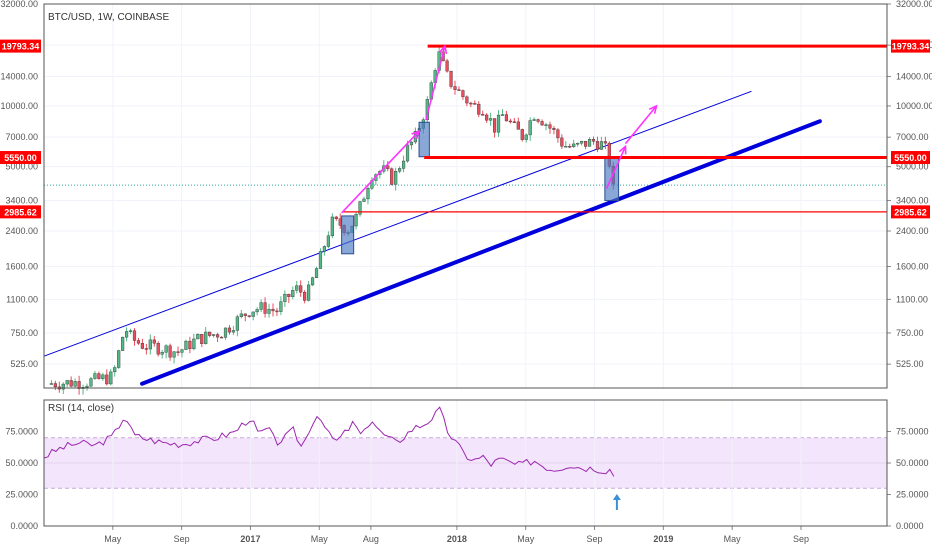  I want to click on price-tick-label-left: 750.00, so click(24, 333).